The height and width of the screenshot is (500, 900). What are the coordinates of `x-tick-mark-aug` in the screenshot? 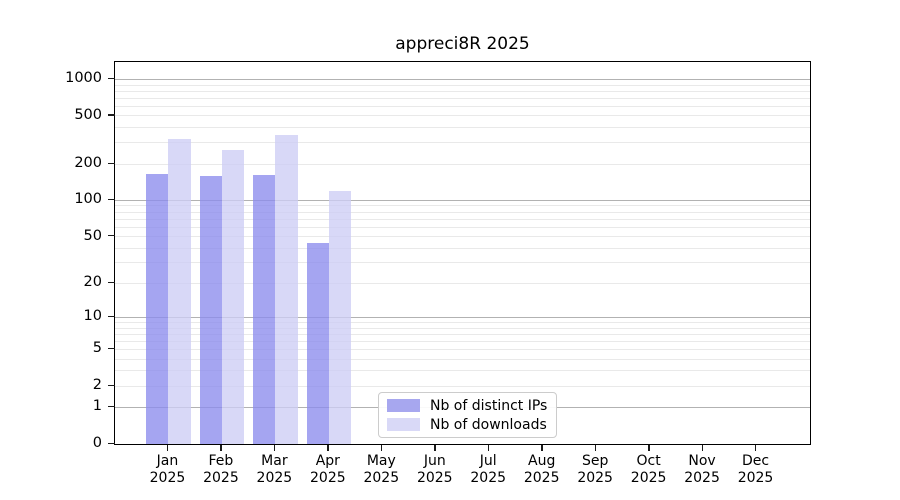 It's located at (542, 448).